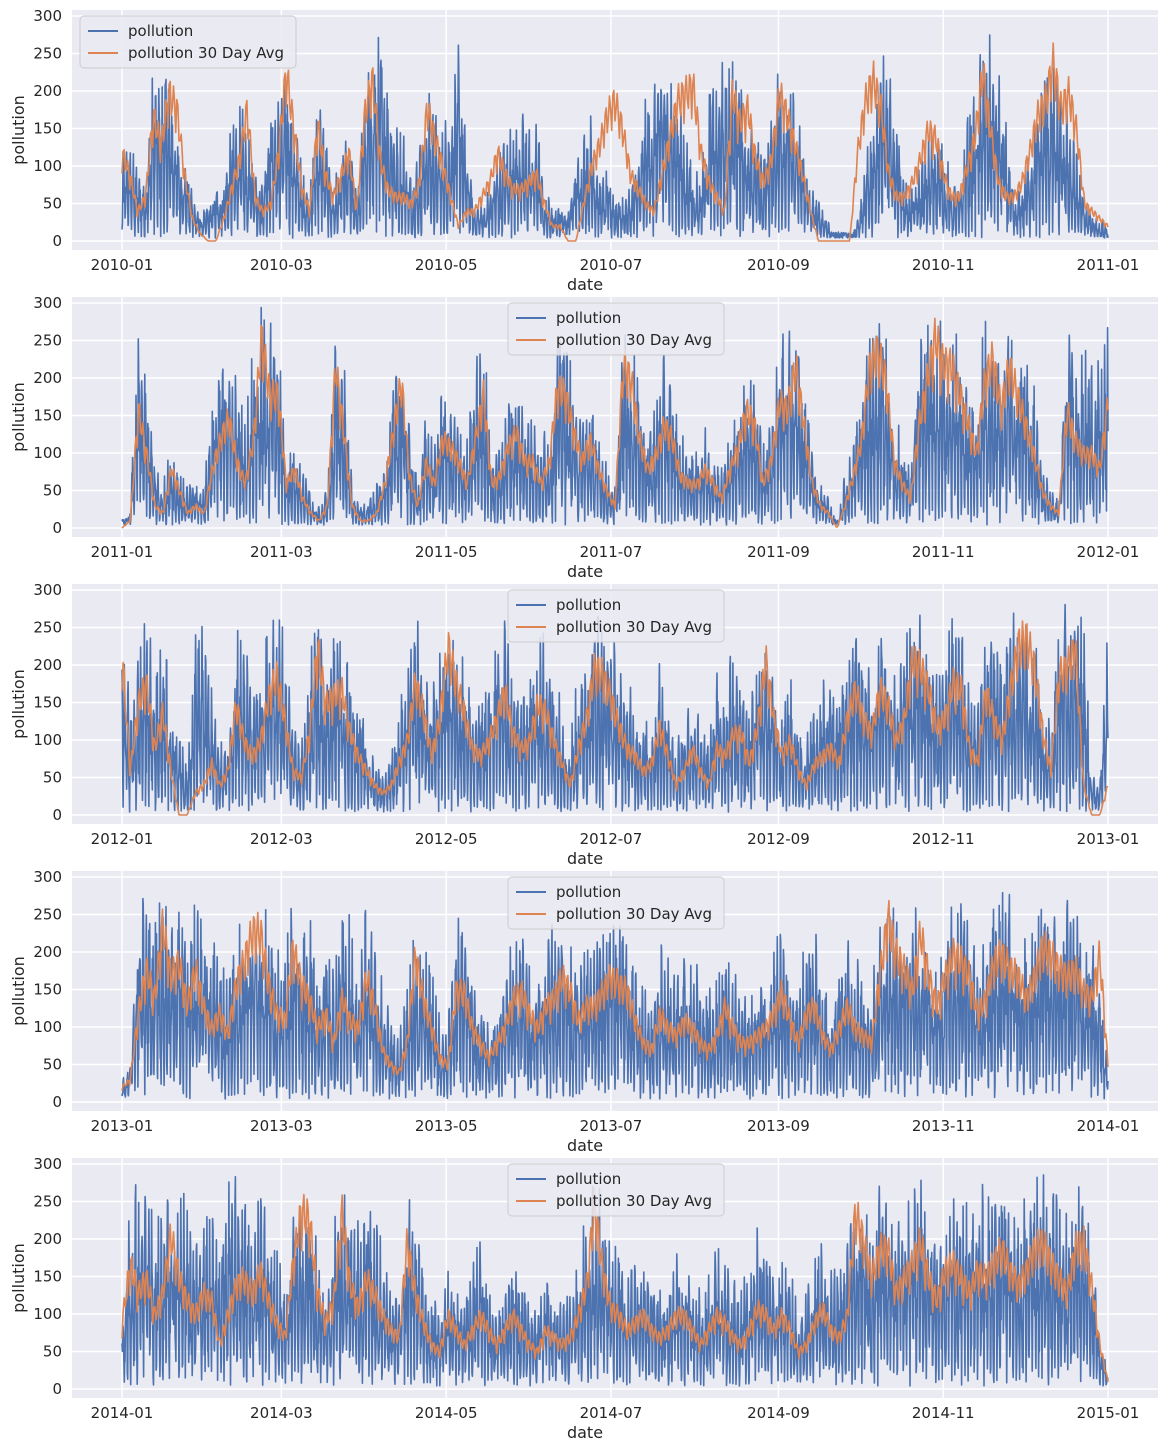  I want to click on x-tick-label: 2011-09, so click(778, 552).